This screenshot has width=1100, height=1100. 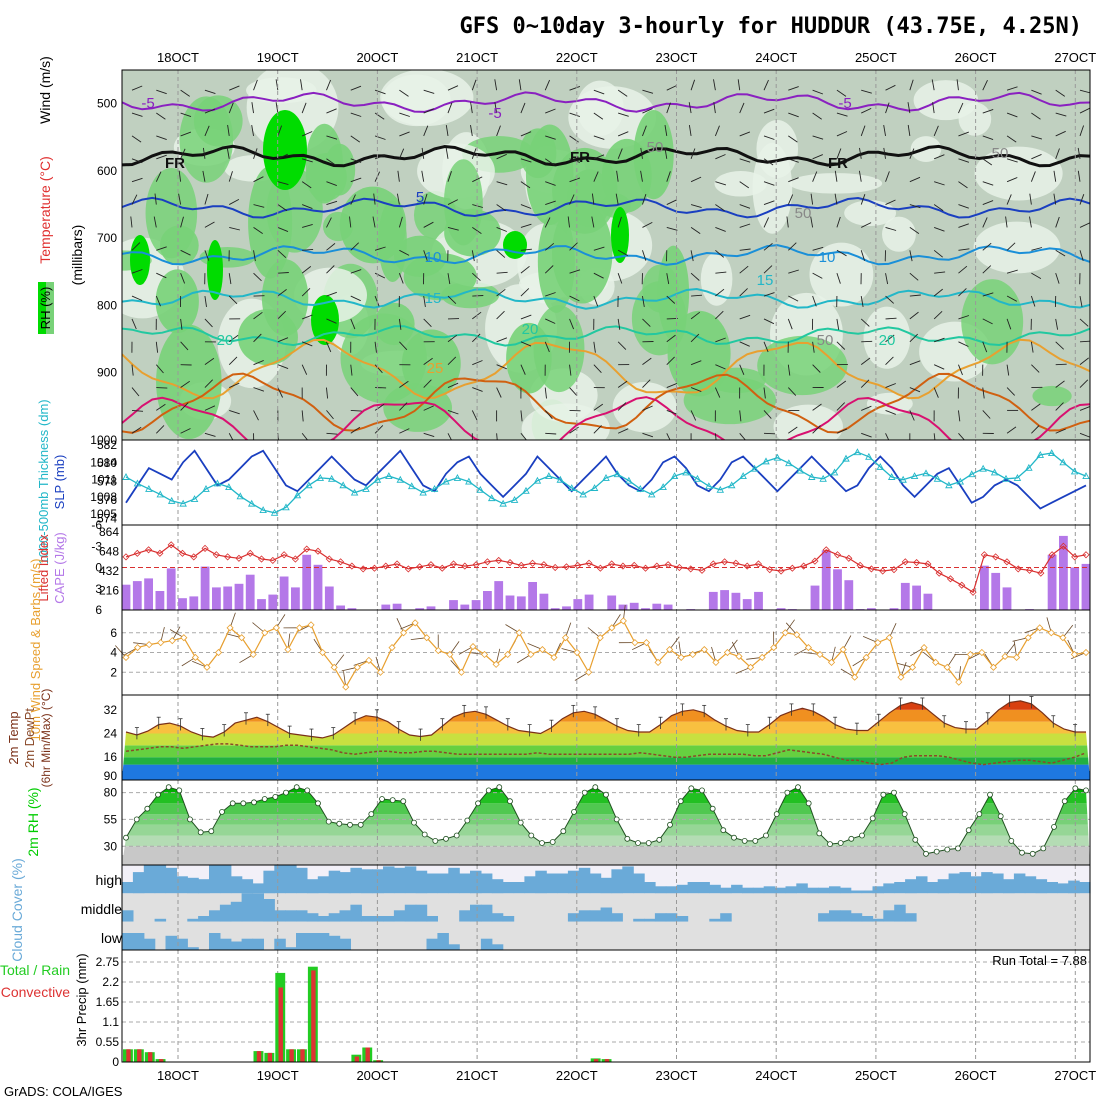 What do you see at coordinates (59, 482) in the screenshot?
I see `slp-axis-label: SLP (mb)` at bounding box center [59, 482].